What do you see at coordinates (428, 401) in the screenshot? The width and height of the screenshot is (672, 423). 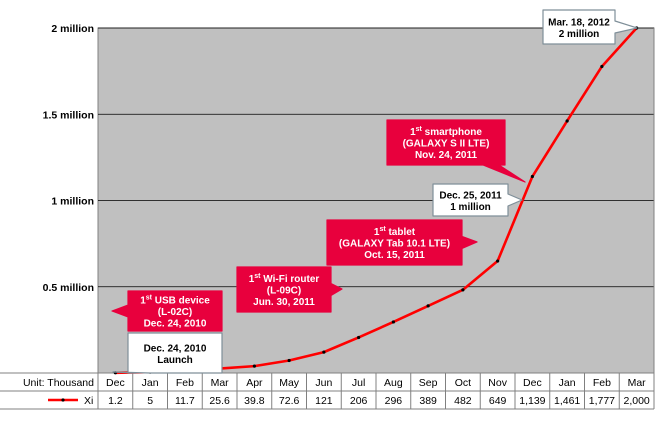 I see `data-label-9: 389` at bounding box center [428, 401].